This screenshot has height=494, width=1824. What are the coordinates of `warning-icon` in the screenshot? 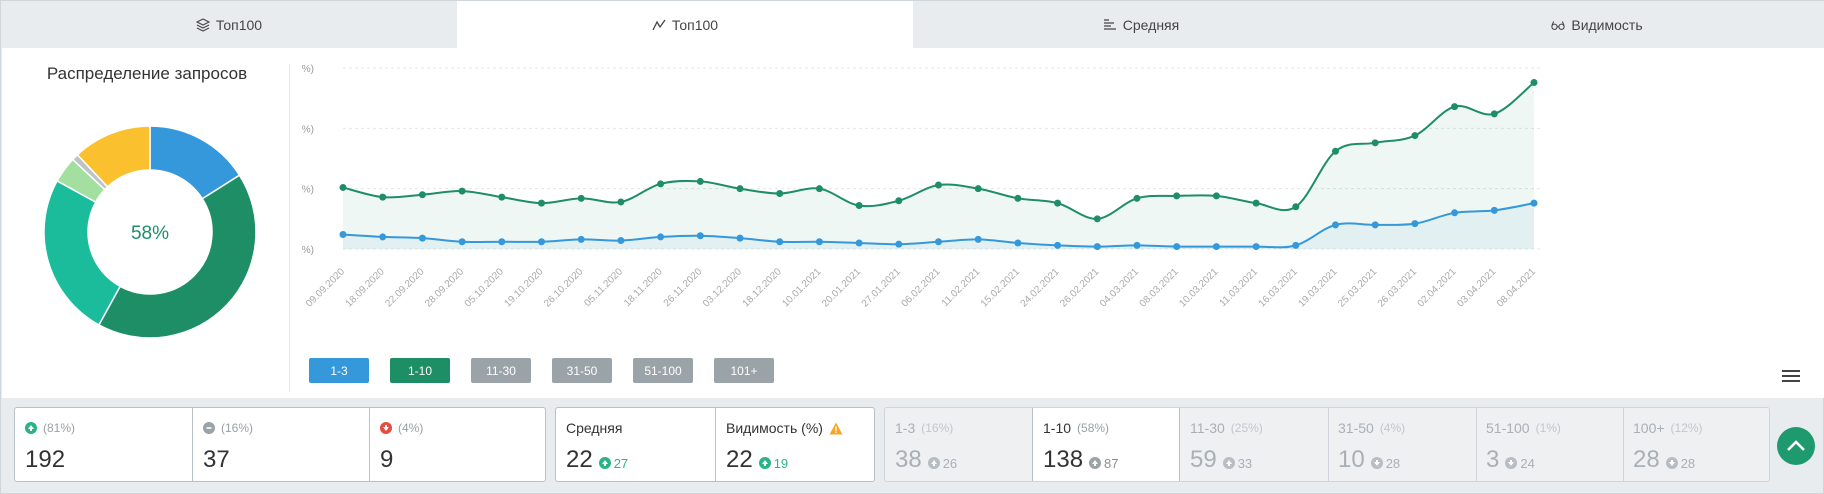 It's located at (836, 428).